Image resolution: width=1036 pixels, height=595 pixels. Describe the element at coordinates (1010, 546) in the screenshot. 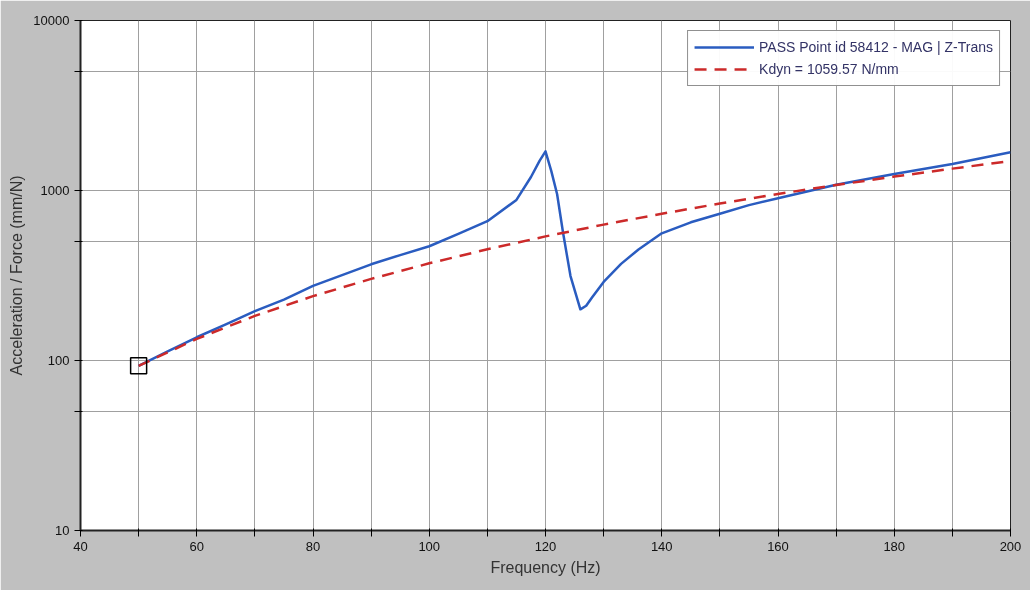

I see `x-tick-label: 200` at that location.